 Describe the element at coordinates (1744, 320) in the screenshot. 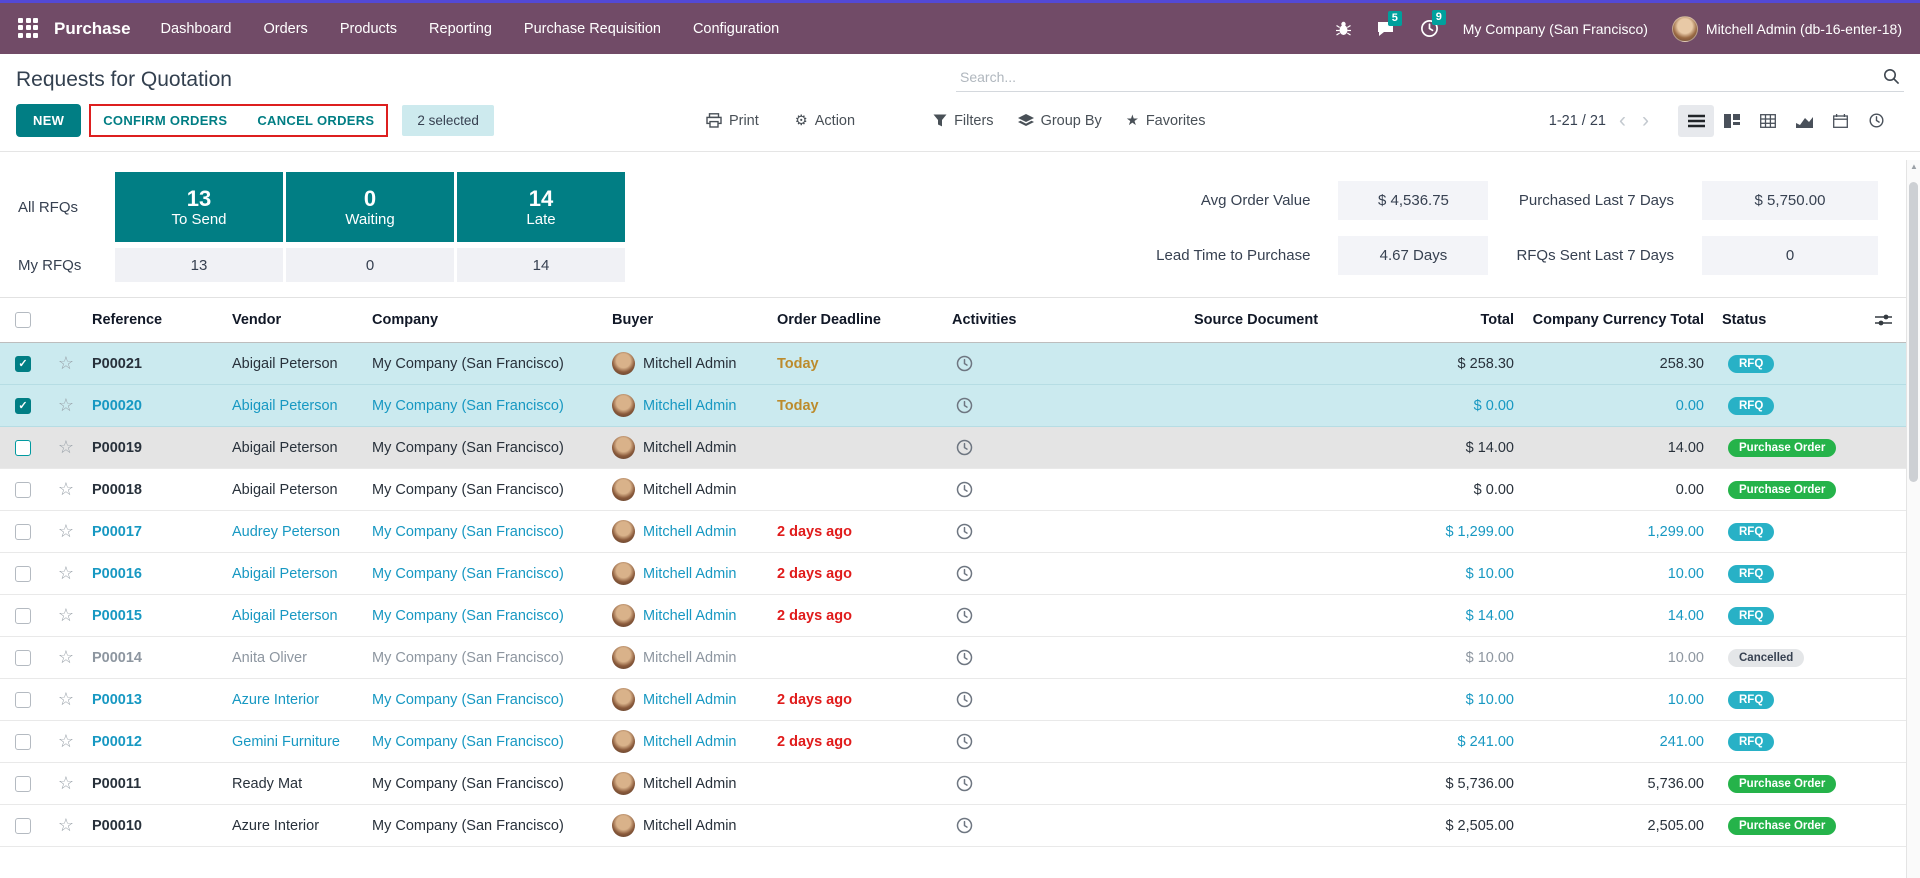

I see `col-status: Status` at that location.